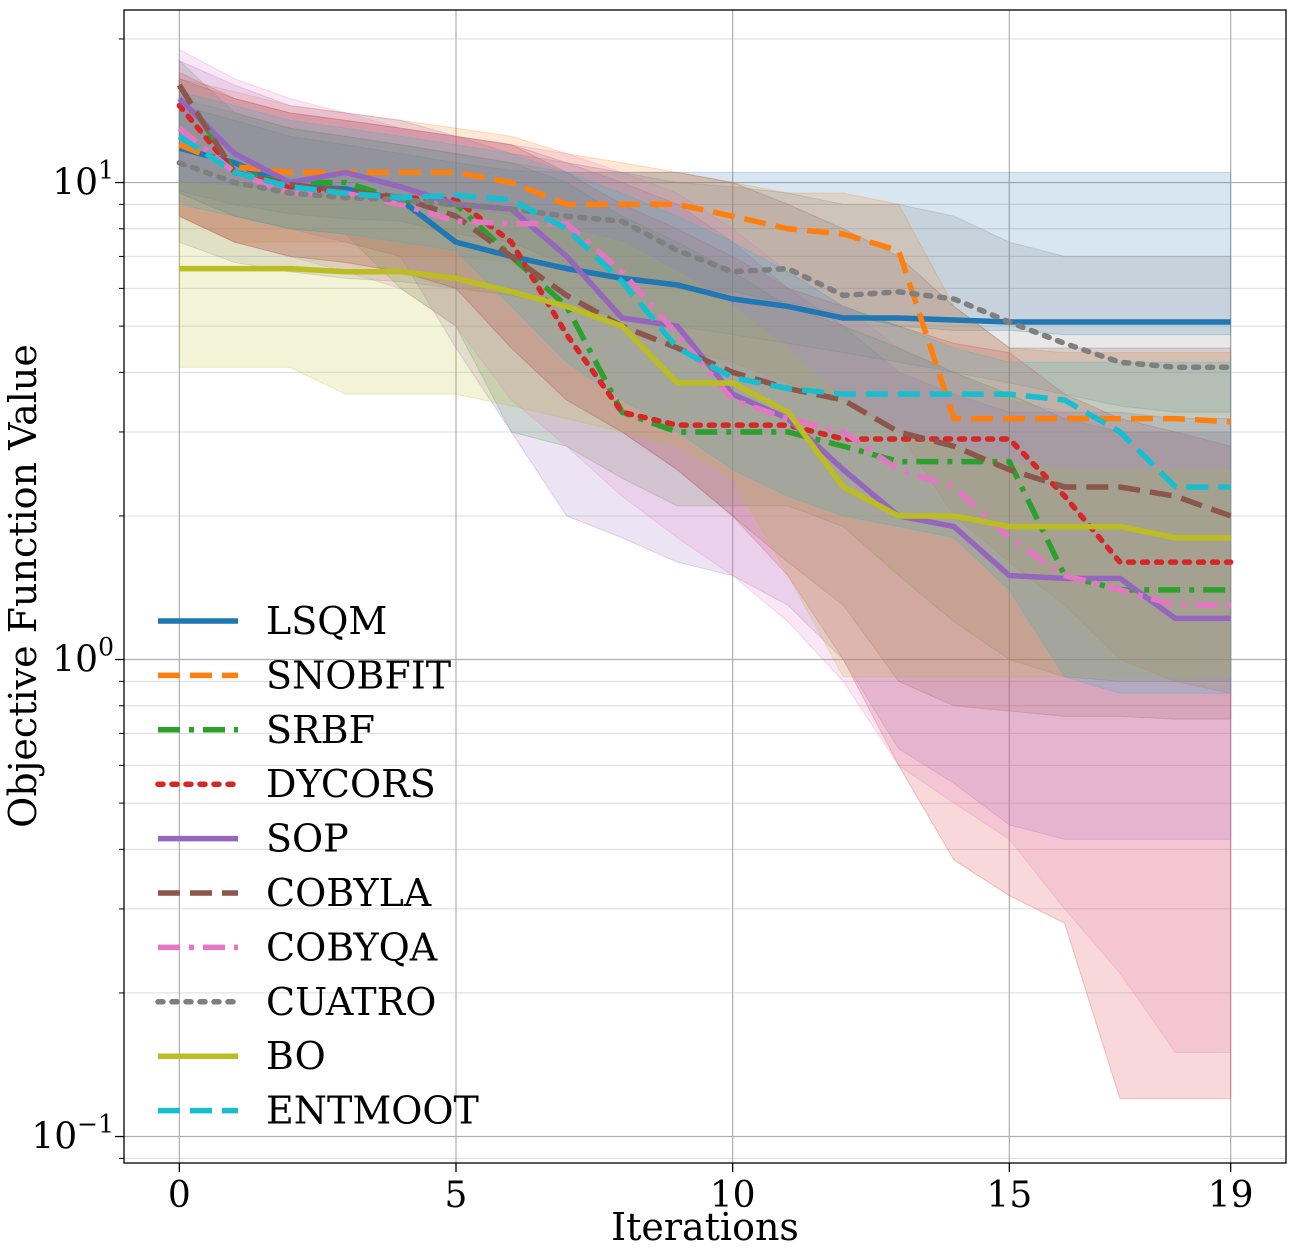  What do you see at coordinates (72, 1134) in the screenshot?
I see `y-tick-label: 10⁻¹` at bounding box center [72, 1134].